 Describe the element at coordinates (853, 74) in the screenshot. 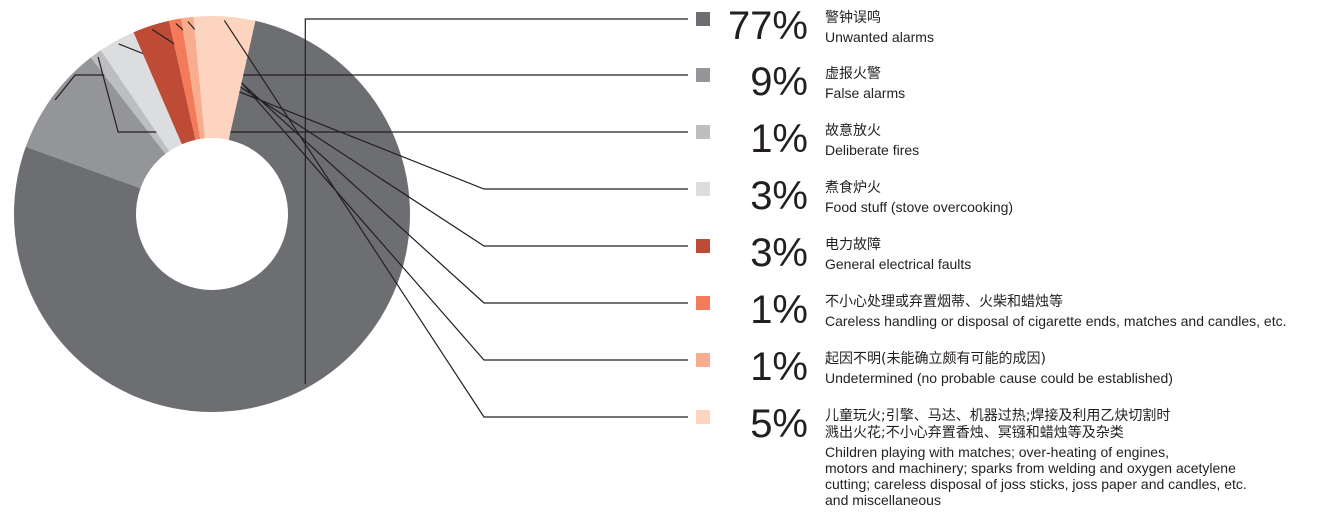

I see `legend-label-chinese: 虚报火警` at that location.